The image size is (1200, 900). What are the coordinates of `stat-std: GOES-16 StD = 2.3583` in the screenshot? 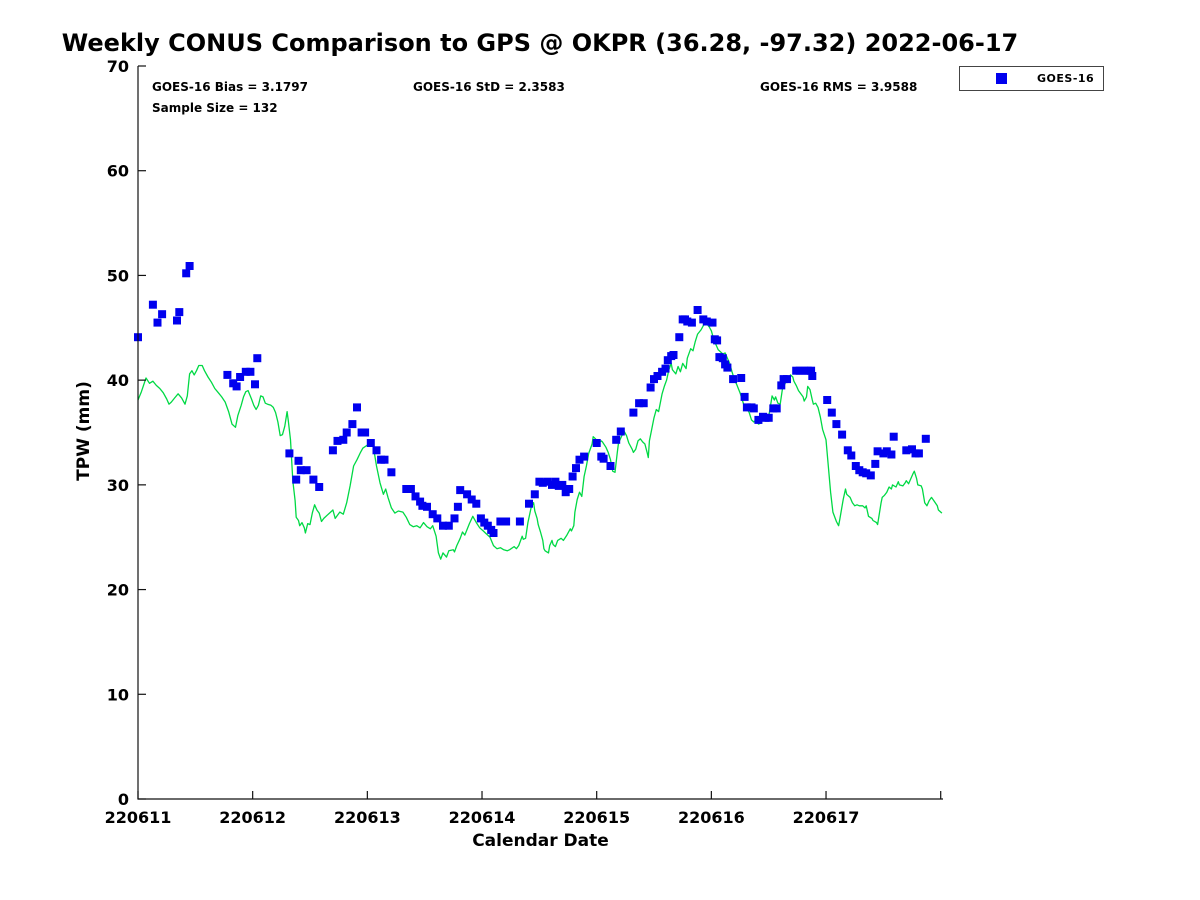 It's located at (489, 87).